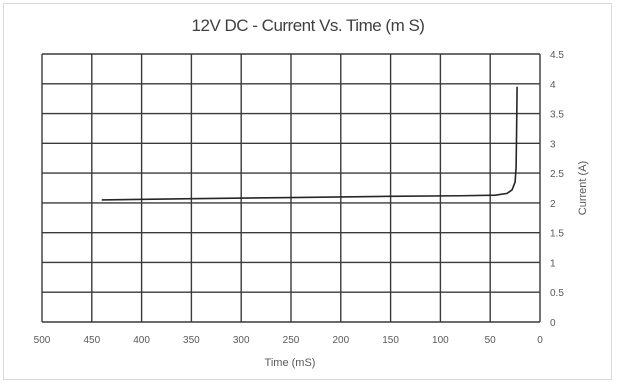  What do you see at coordinates (491, 340) in the screenshot?
I see `x-tick-label: 50` at bounding box center [491, 340].